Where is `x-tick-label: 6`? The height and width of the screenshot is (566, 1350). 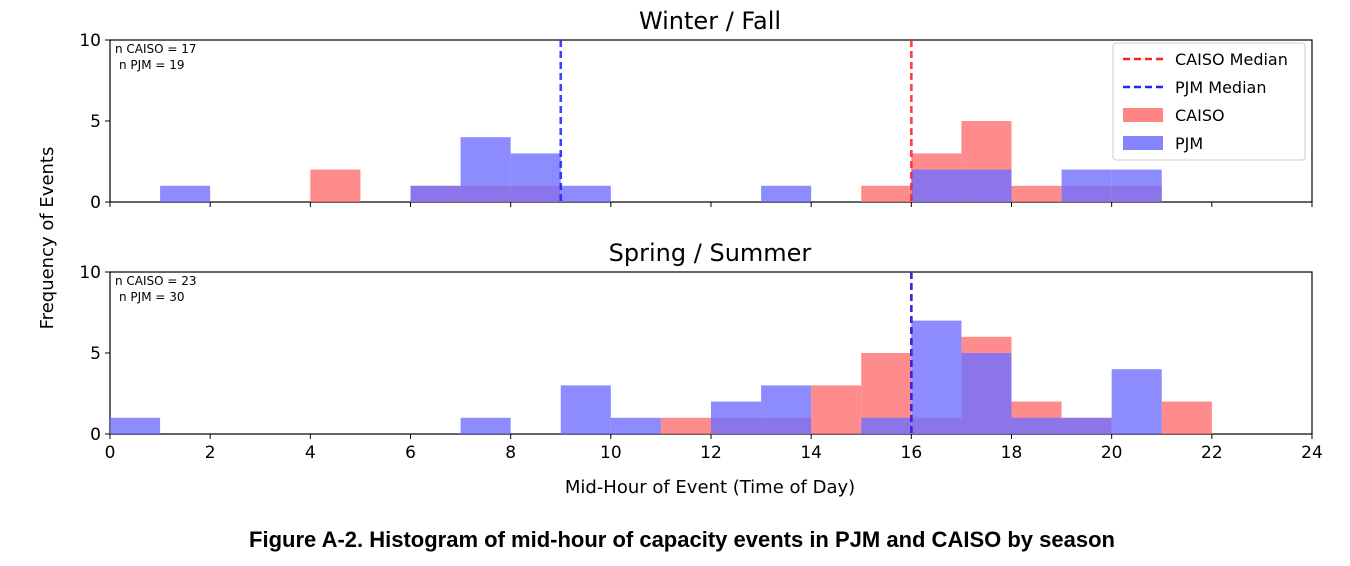 x-tick-label: 6 is located at coordinates (410, 453).